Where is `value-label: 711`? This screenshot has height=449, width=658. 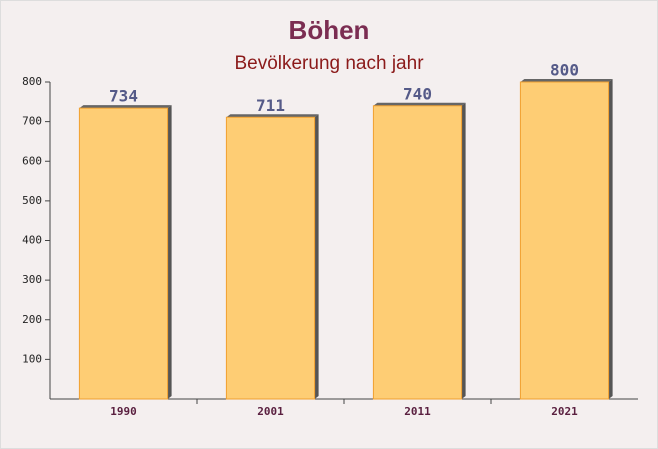
value-label: 711 is located at coordinates (270, 105).